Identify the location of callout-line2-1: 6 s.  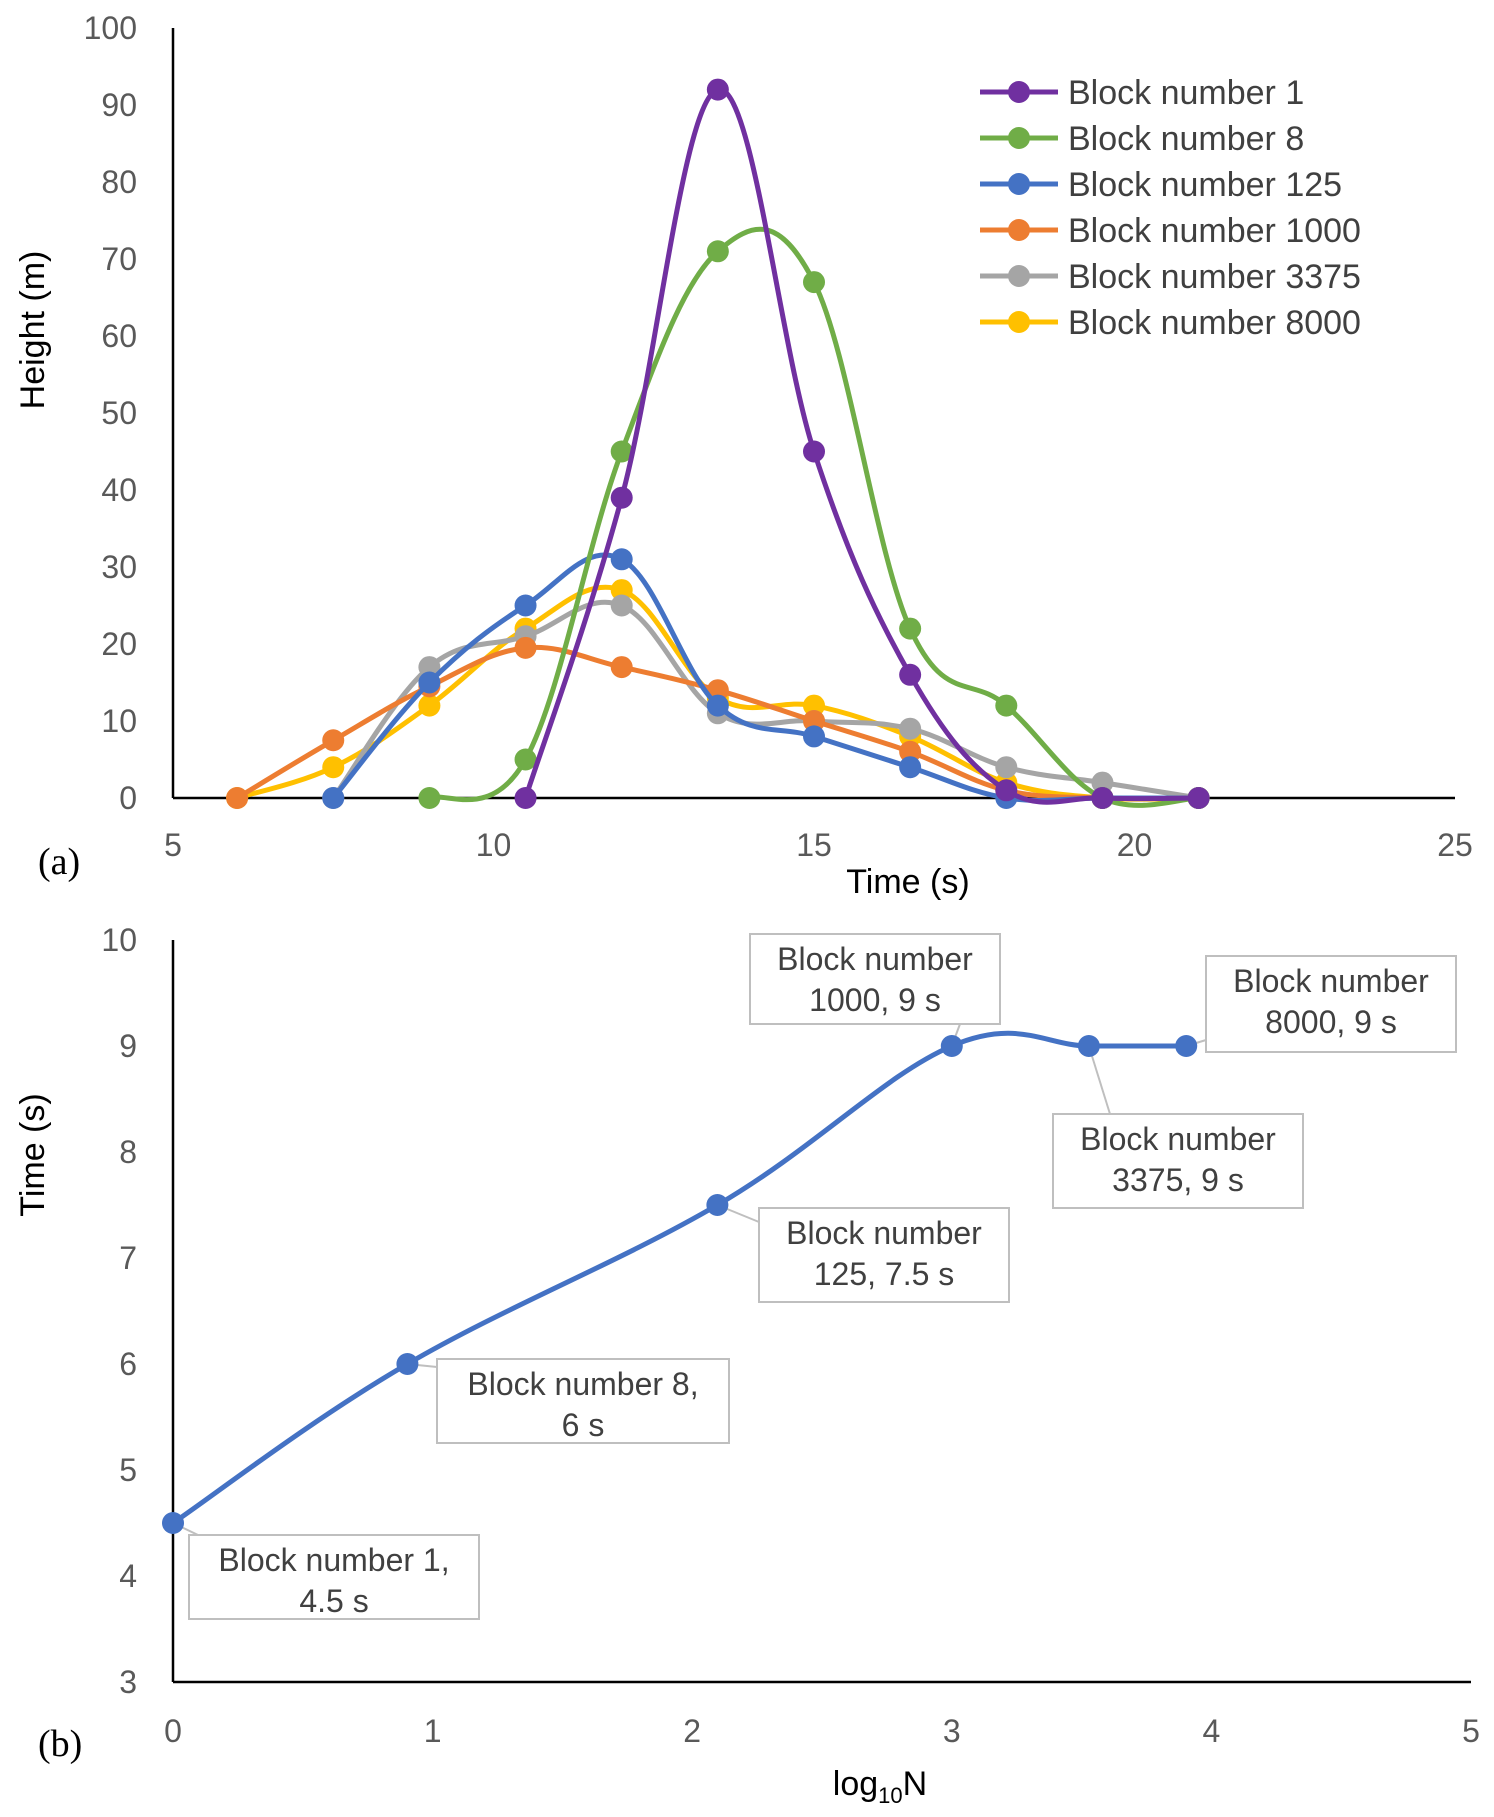
(583, 1425).